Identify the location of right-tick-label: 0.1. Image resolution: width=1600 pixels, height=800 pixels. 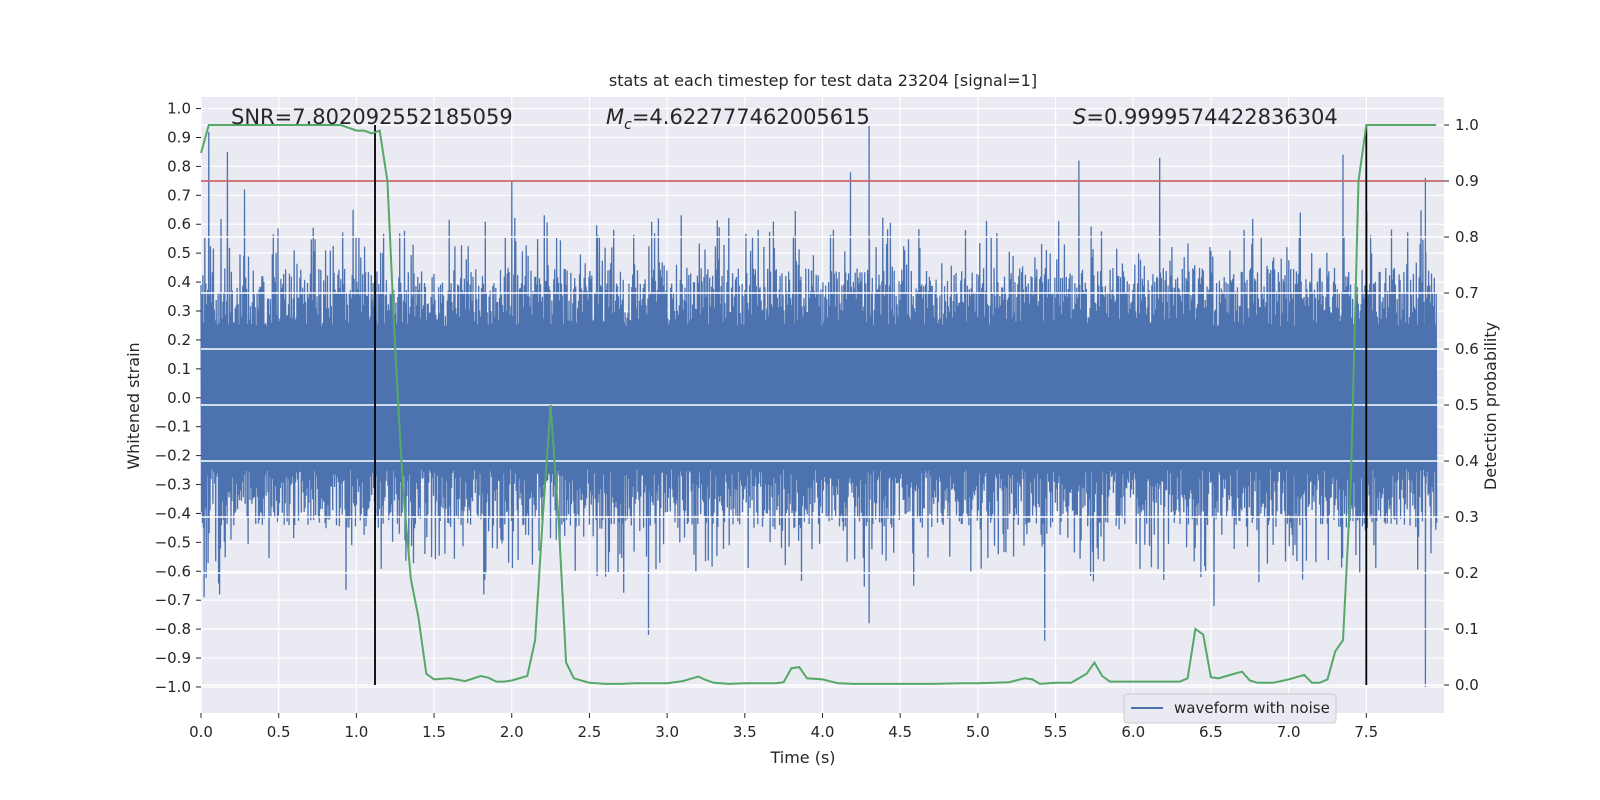
(1467, 629).